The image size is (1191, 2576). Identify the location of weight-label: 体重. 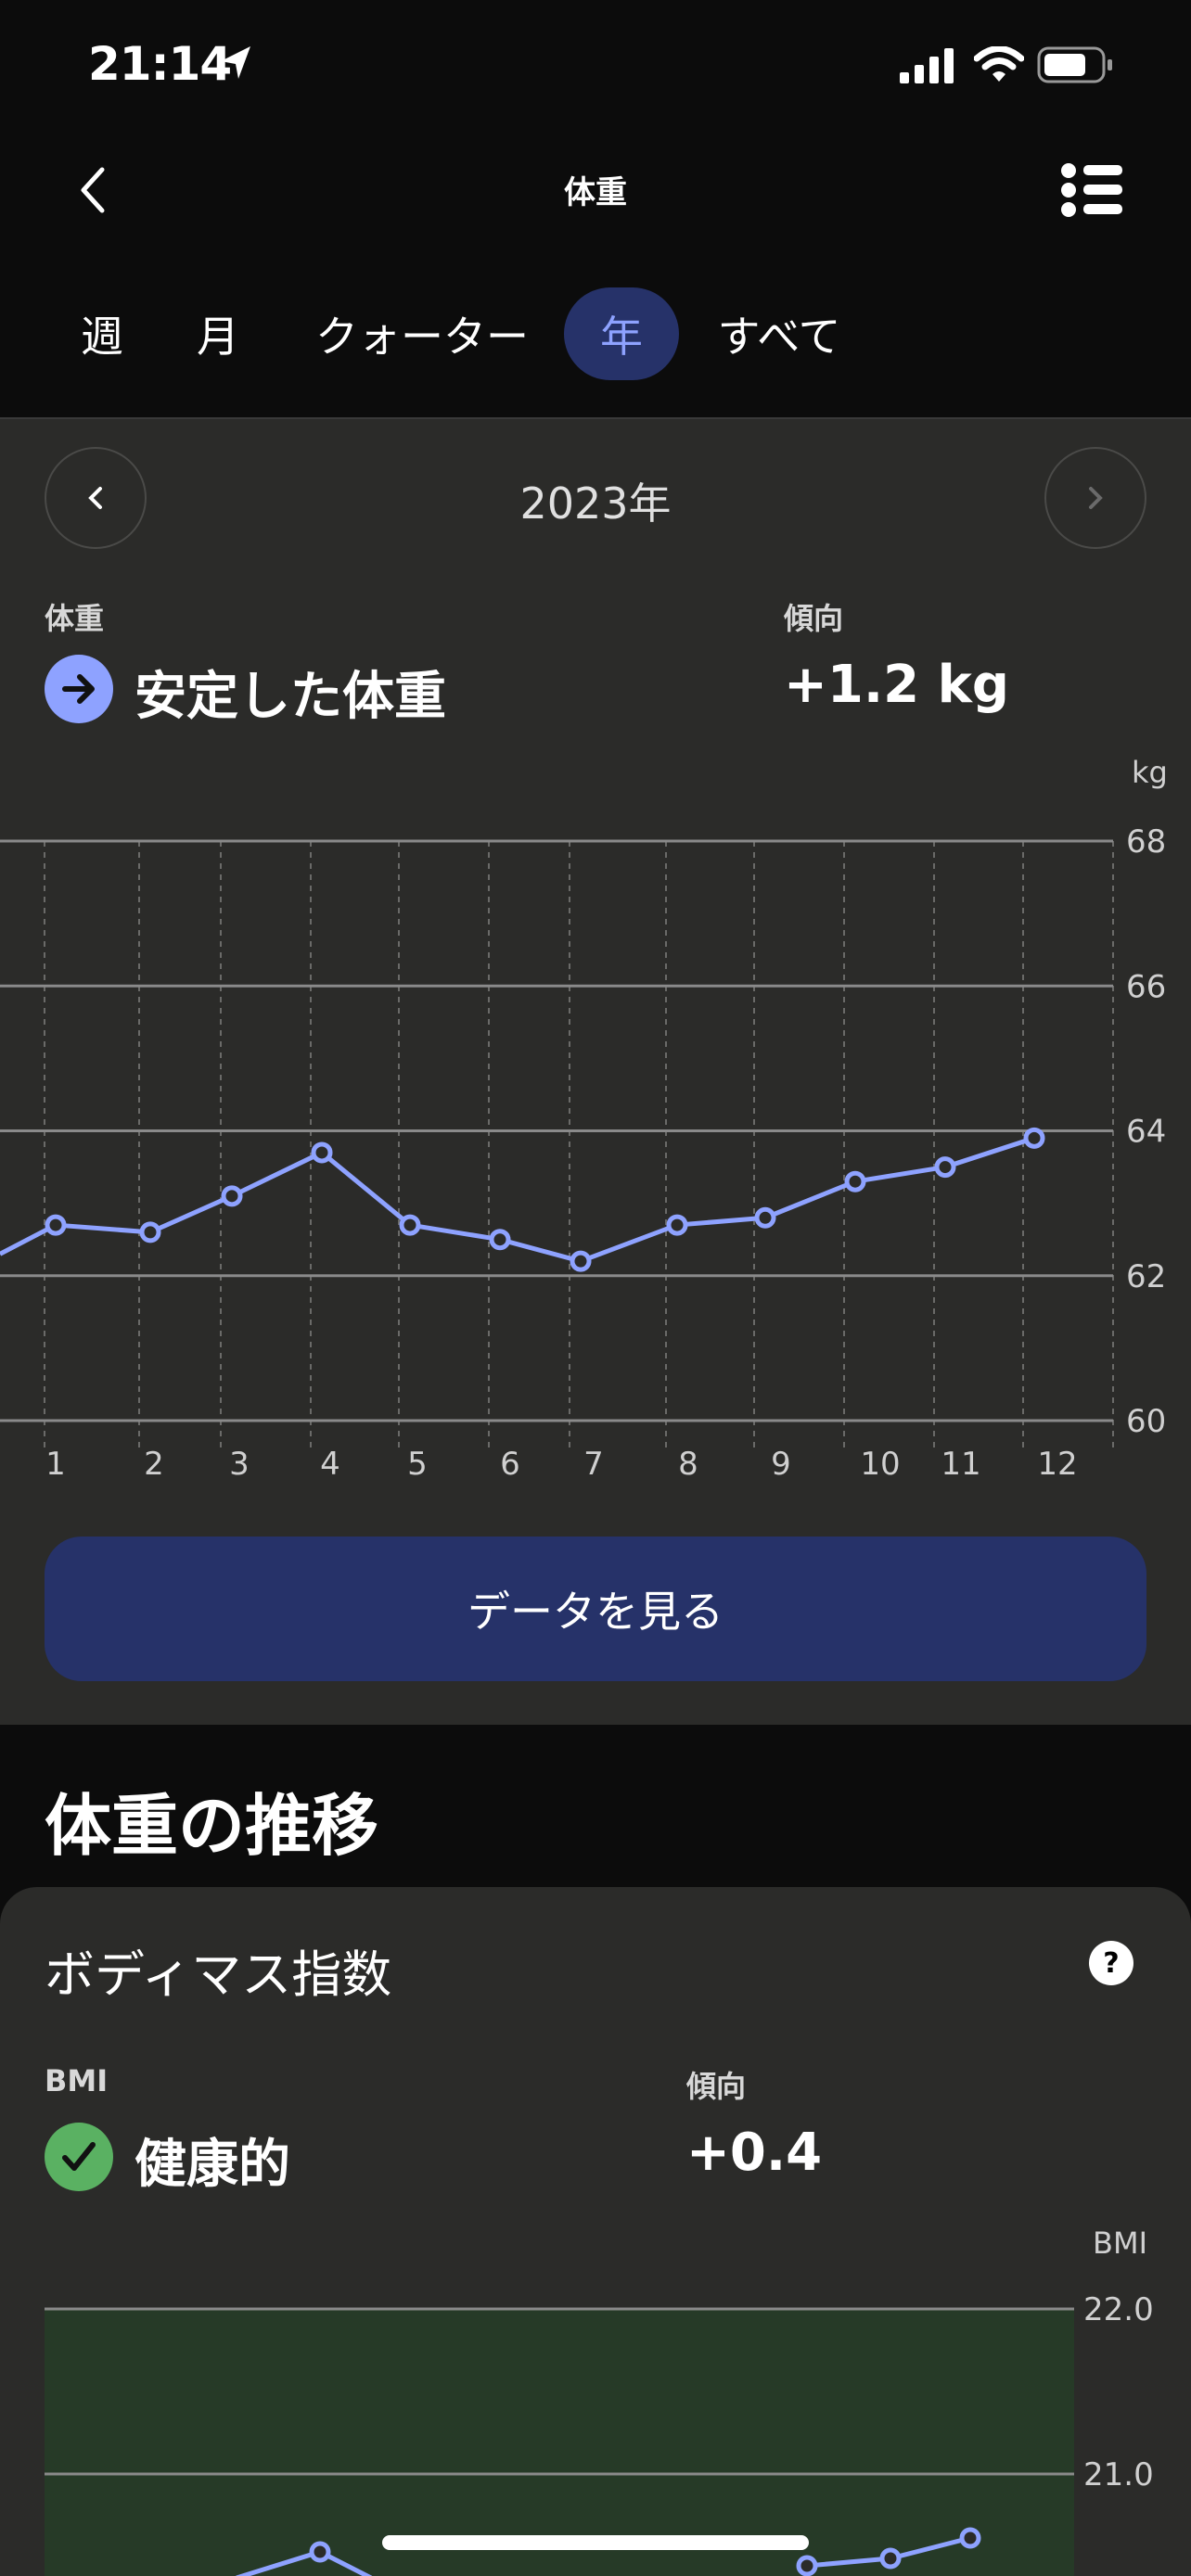
(75, 618).